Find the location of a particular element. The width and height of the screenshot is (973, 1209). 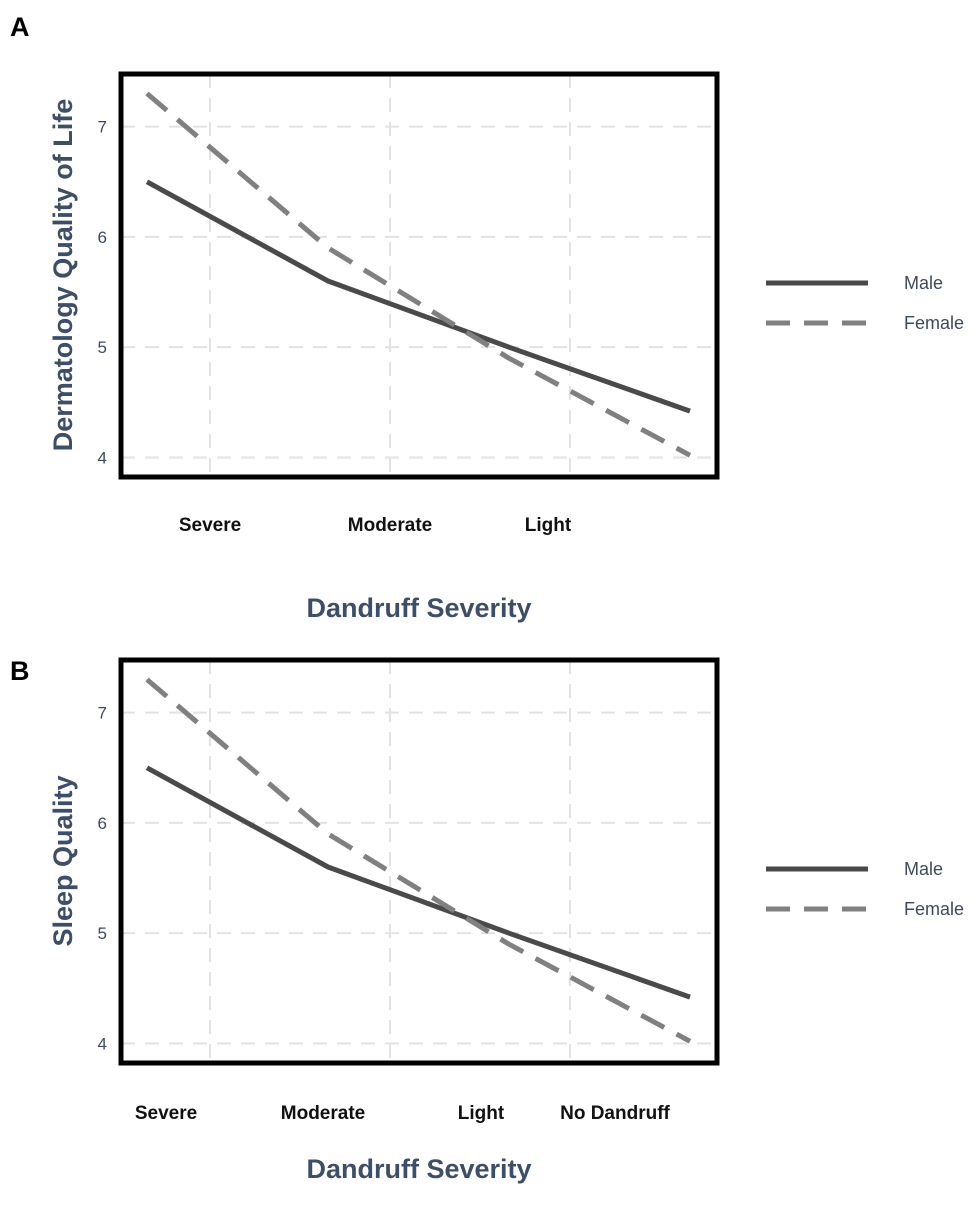

y-axis-title: Dermatology Quality of Life is located at coordinates (63, 275).